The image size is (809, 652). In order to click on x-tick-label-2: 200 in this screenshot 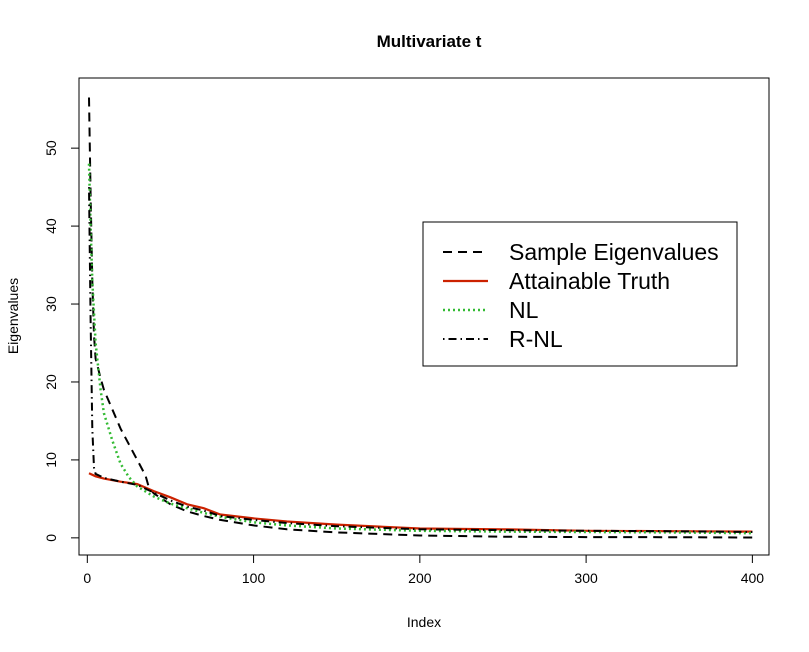, I will do `click(420, 578)`.